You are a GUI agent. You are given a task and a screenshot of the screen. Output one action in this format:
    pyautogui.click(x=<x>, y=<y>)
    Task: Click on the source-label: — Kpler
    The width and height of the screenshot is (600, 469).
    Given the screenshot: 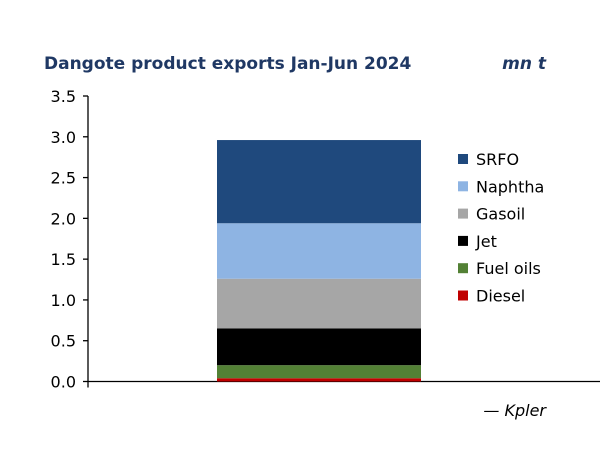 What is the action you would take?
    pyautogui.click(x=515, y=410)
    